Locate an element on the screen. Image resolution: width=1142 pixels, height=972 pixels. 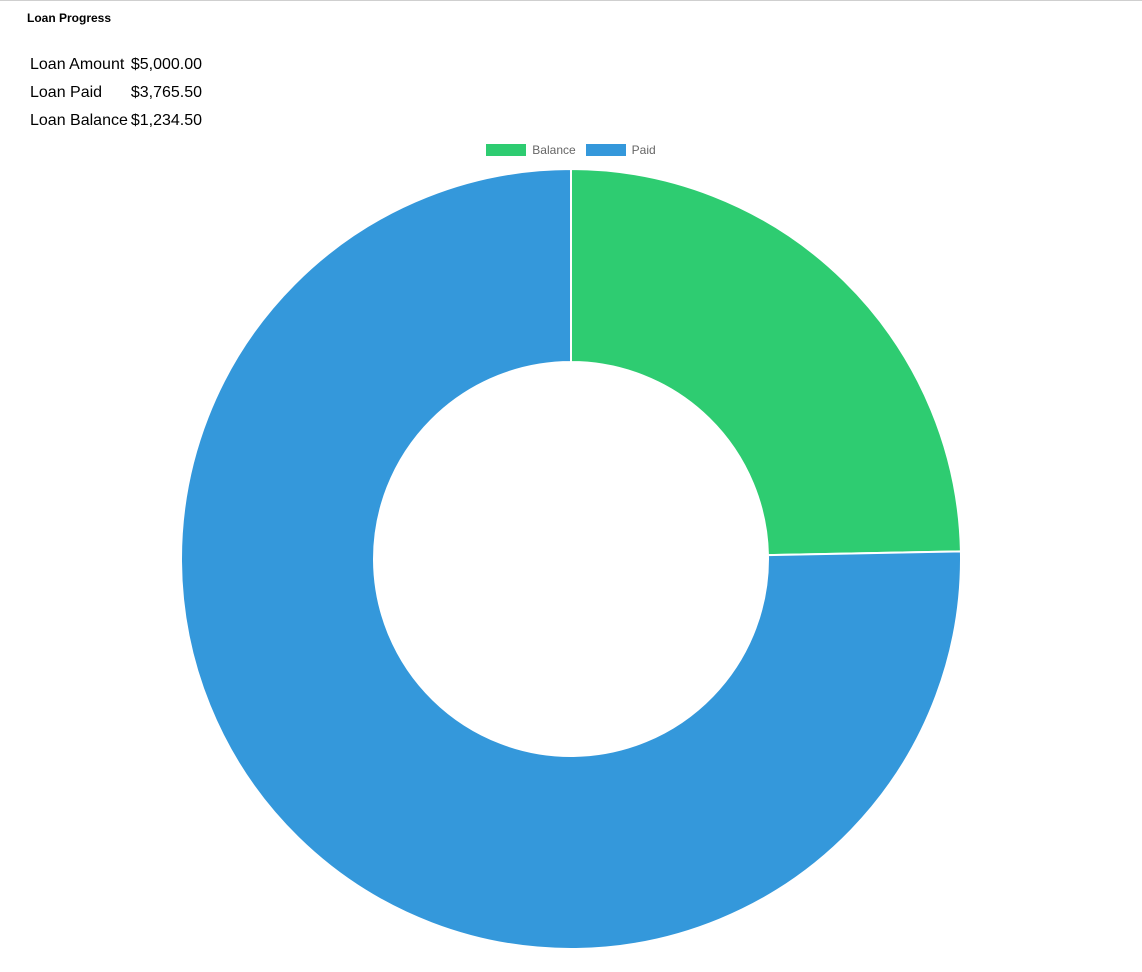
legend-swatch-balance is located at coordinates (506, 150).